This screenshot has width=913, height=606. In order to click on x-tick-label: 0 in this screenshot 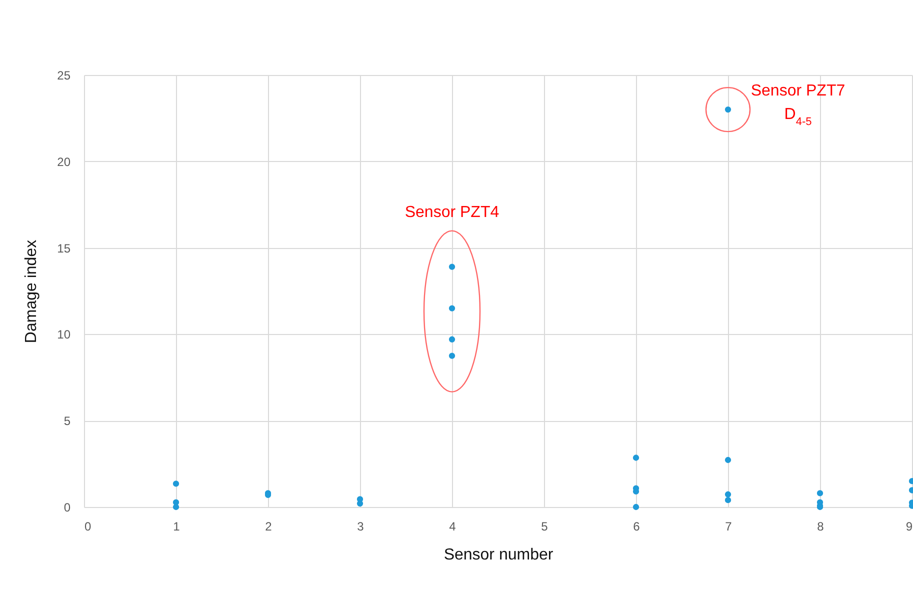, I will do `click(88, 527)`.